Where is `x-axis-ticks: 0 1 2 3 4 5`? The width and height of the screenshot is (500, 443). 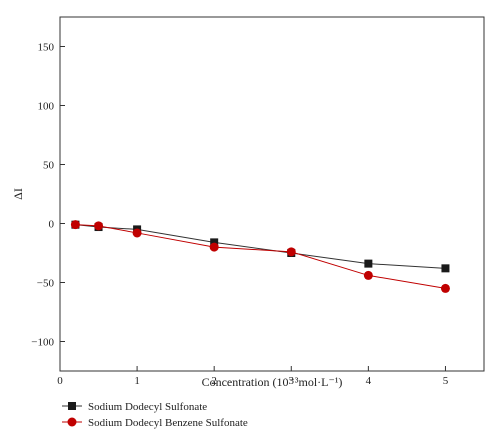
x-axis-ticks: 0 1 2 3 4 5 is located at coordinates (253, 376).